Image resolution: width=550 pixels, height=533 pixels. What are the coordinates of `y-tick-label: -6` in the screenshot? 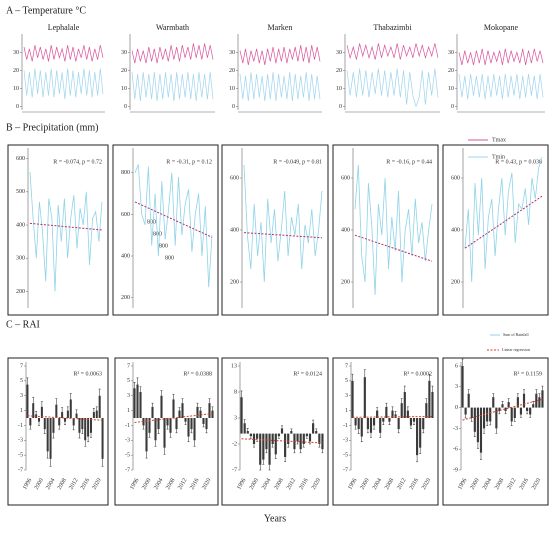 It's located at (455, 450).